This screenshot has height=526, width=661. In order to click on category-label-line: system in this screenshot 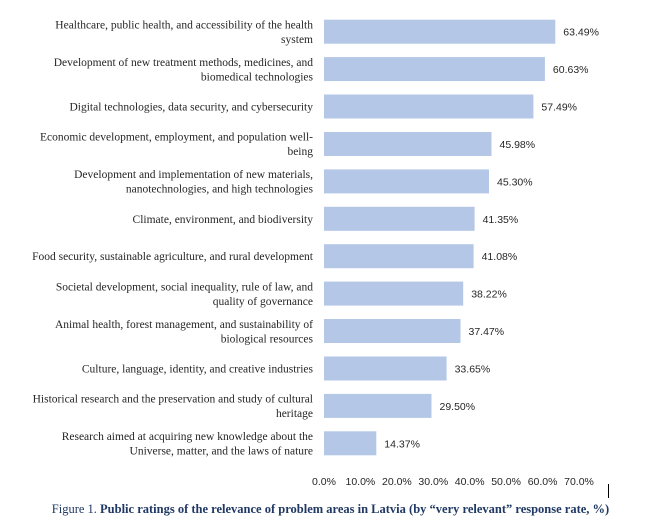, I will do `click(297, 40)`.